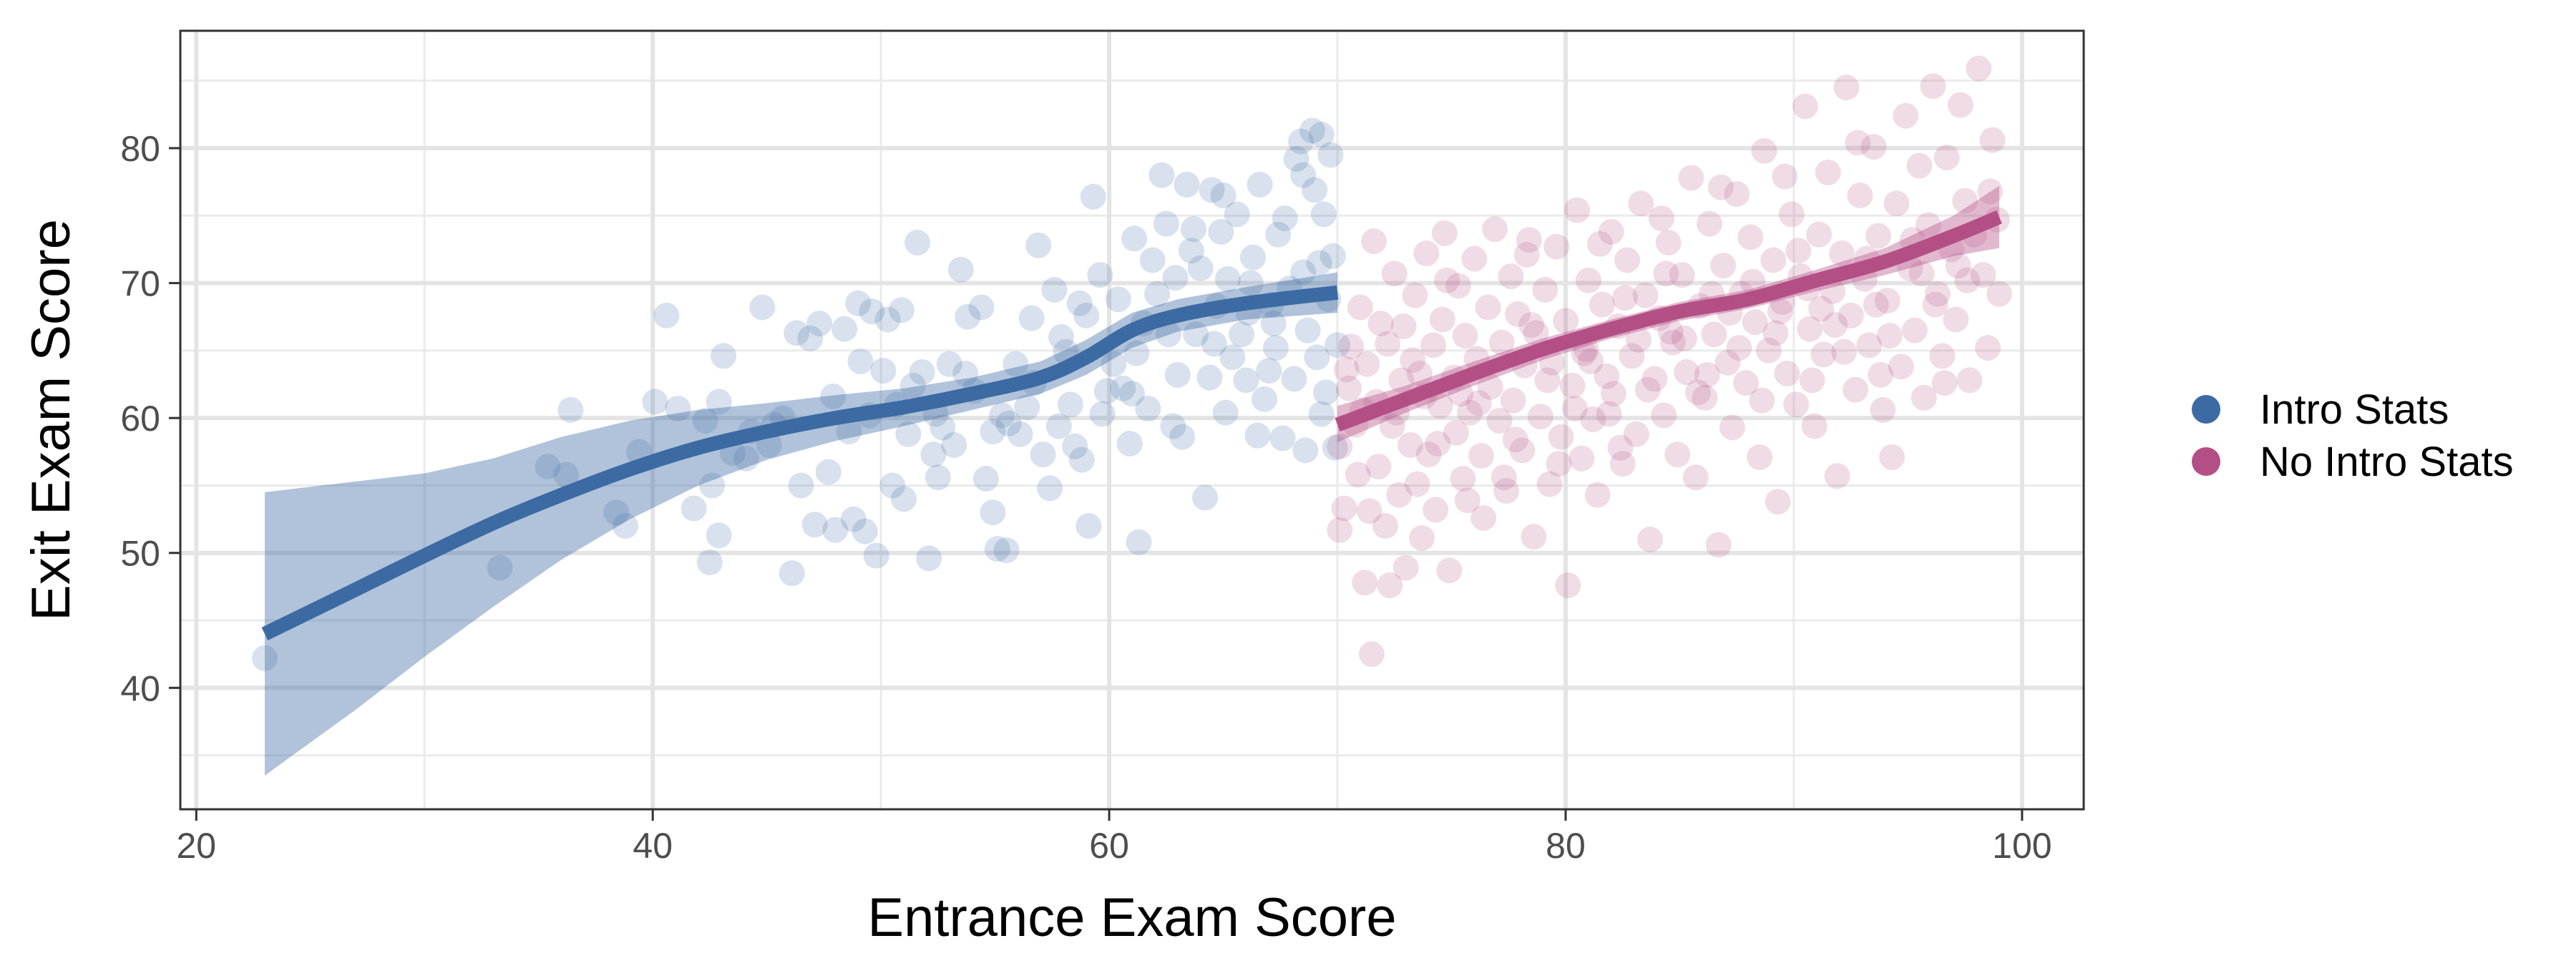 Image resolution: width=2576 pixels, height=966 pixels. Describe the element at coordinates (140, 284) in the screenshot. I see `y-tick-label: 70` at that location.